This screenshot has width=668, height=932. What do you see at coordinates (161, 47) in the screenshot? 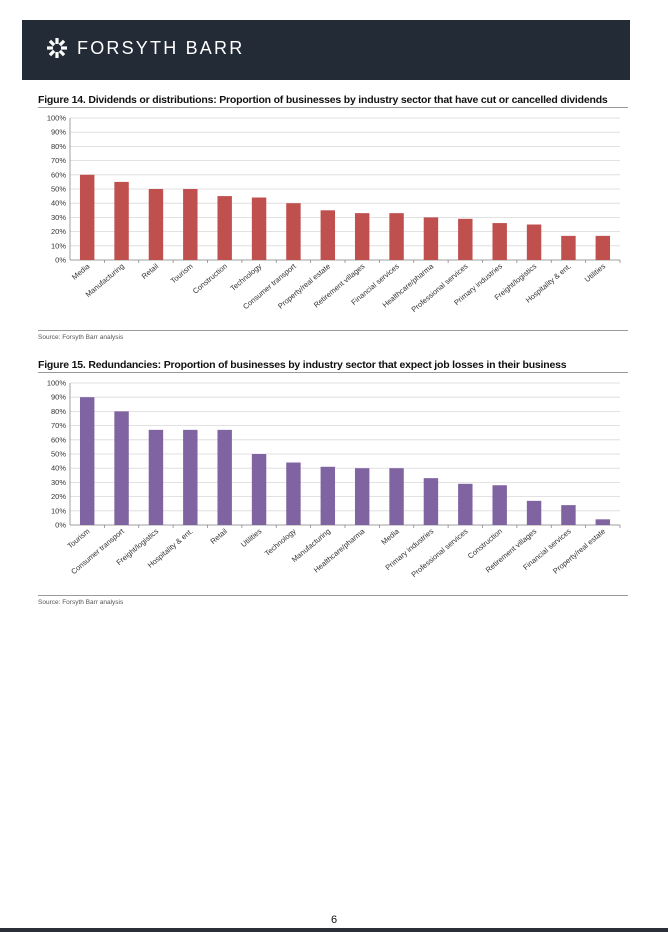
I see `logo-text: FORSYTH BARR` at bounding box center [161, 47].